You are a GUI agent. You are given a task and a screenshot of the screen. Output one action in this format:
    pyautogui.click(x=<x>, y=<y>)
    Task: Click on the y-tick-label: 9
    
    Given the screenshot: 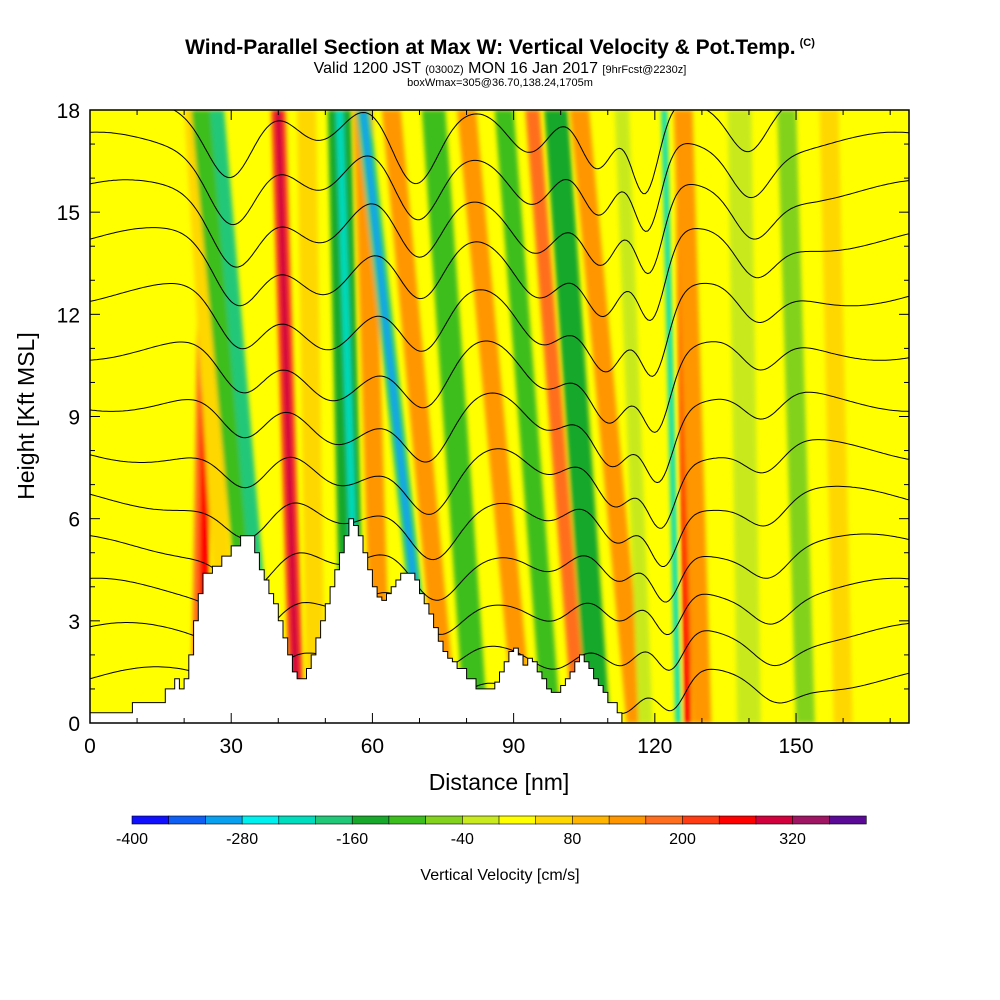 What is the action you would take?
    pyautogui.click(x=74, y=418)
    